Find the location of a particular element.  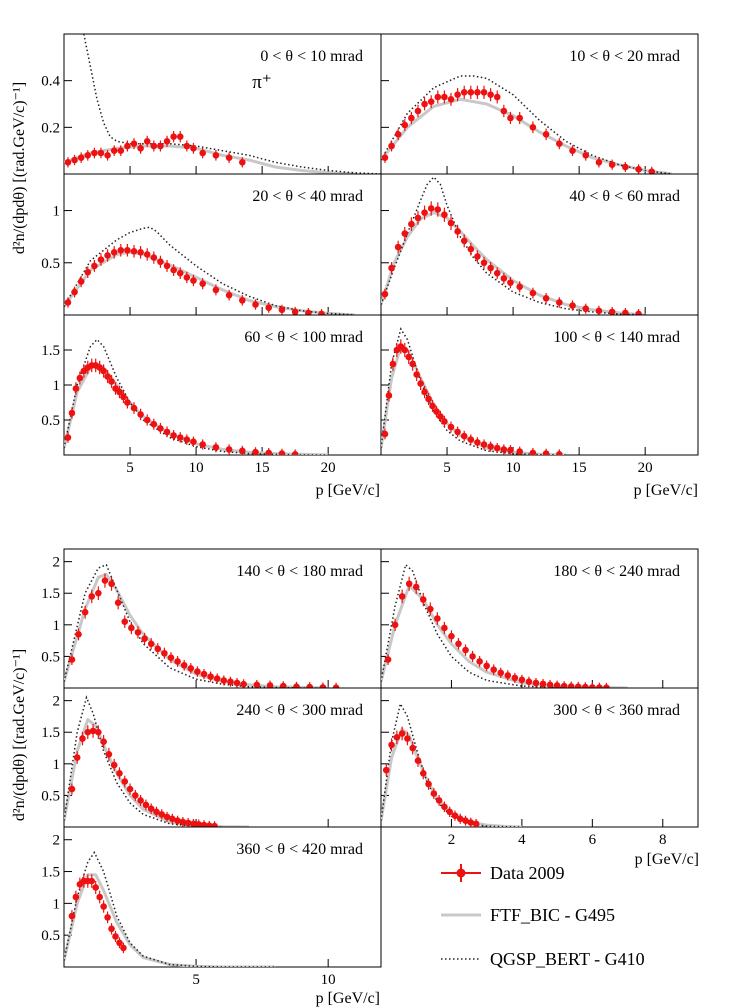

y-tick-label: 1 is located at coordinates (57, 904).